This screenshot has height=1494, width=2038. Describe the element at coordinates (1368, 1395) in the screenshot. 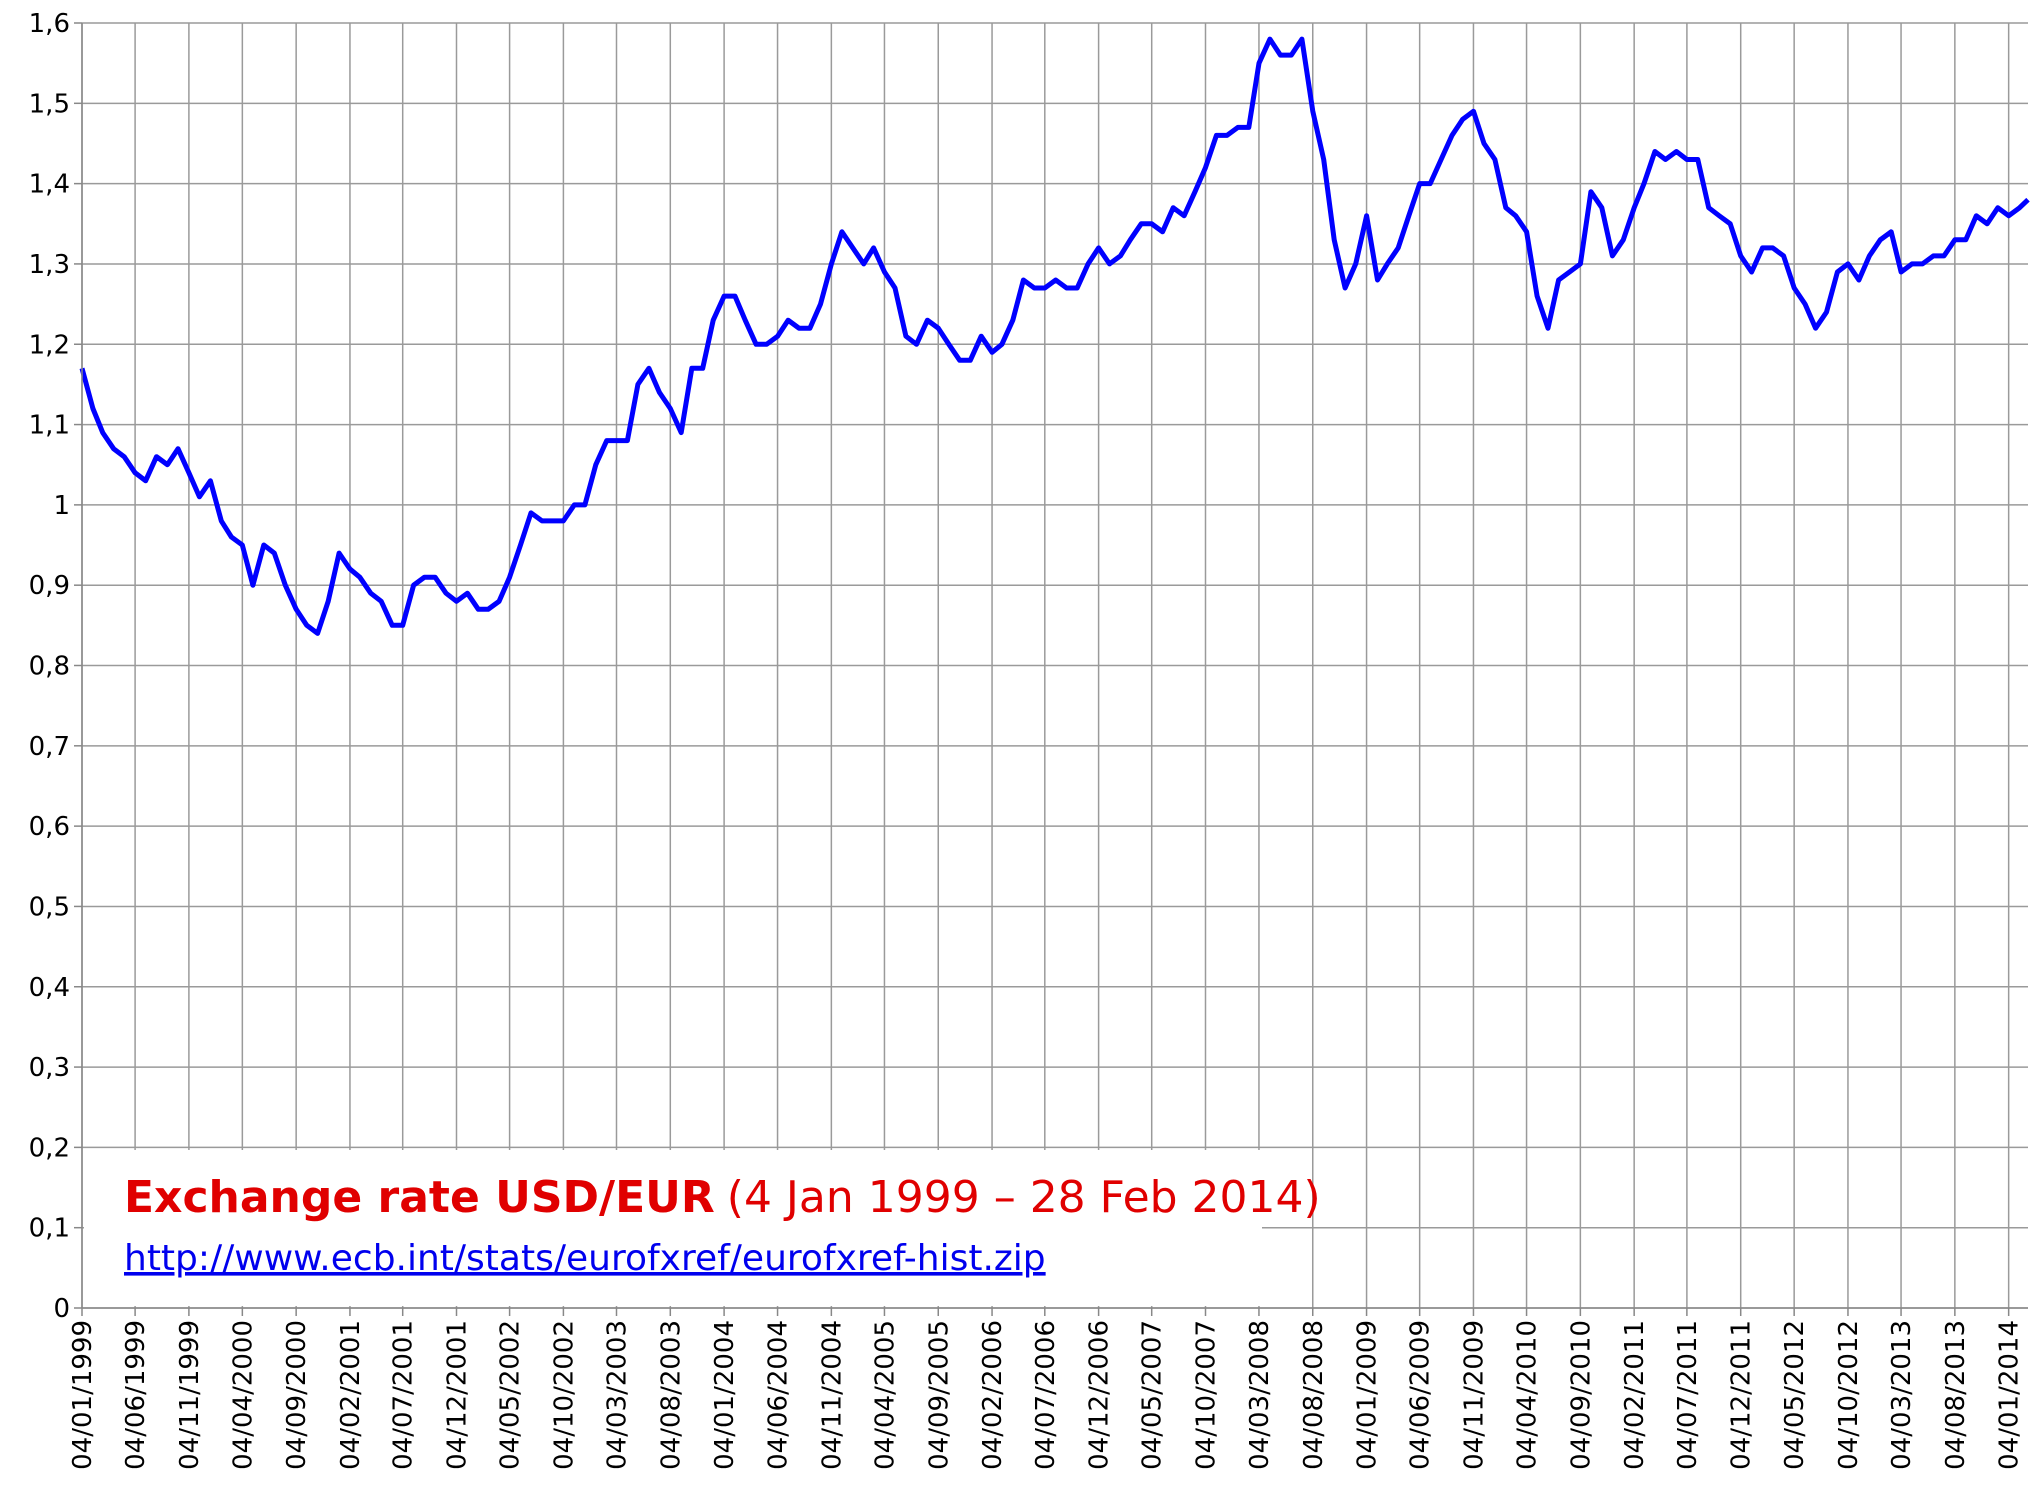

I see `x-tick-label: 04/01/2009` at that location.